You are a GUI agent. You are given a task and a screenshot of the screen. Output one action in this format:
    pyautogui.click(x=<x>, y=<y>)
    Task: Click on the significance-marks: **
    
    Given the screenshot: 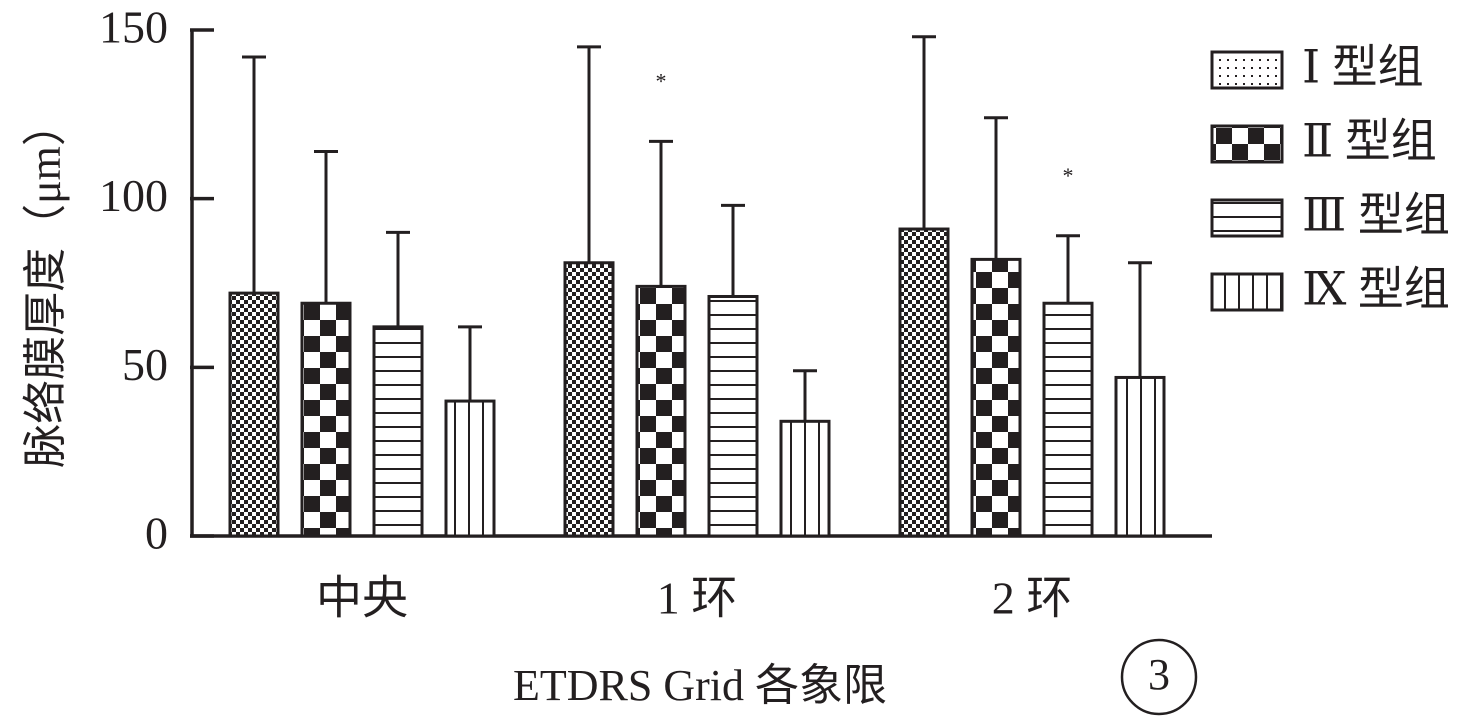 What is the action you would take?
    pyautogui.click(x=865, y=127)
    